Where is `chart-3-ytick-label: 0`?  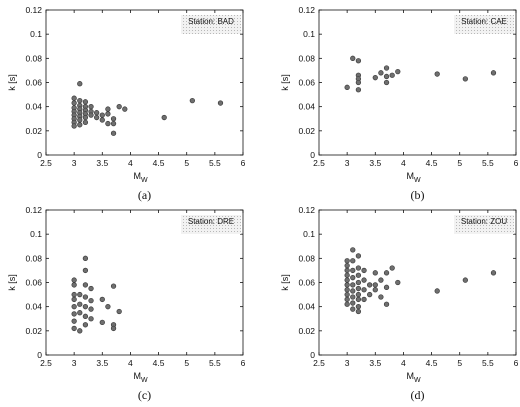
chart-3-ytick-label: 0 is located at coordinates (312, 355).